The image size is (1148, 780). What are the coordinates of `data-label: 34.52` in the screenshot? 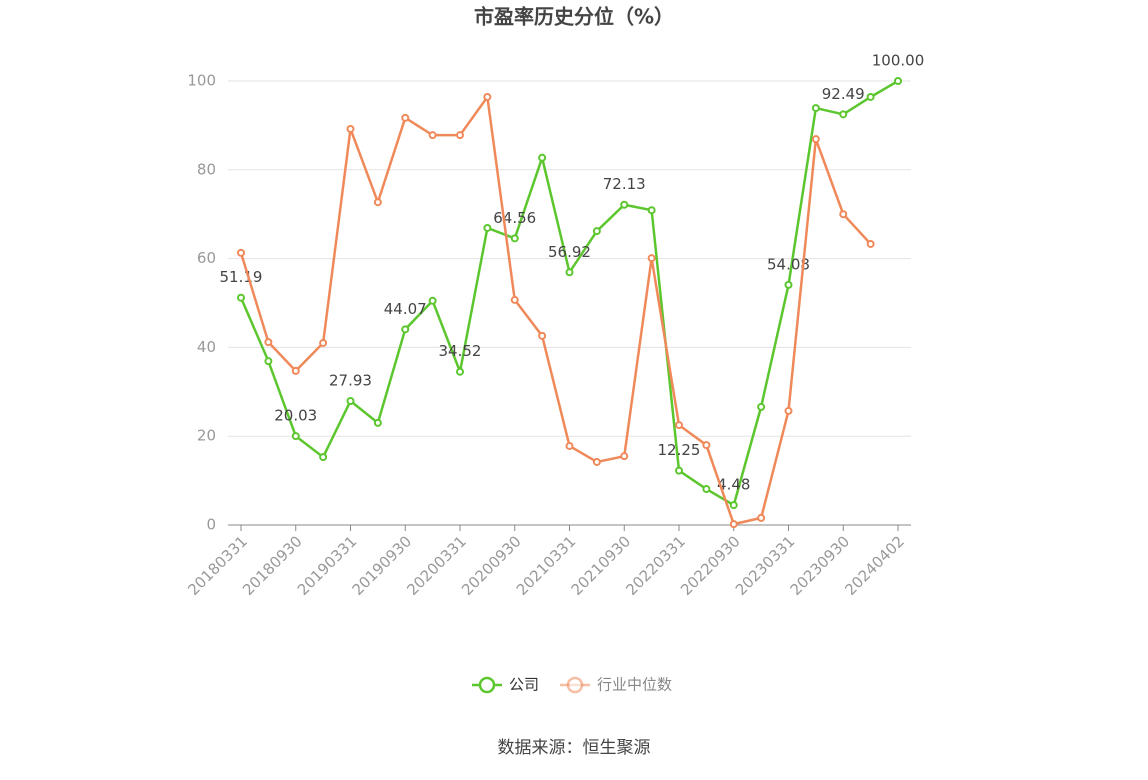 It's located at (460, 351).